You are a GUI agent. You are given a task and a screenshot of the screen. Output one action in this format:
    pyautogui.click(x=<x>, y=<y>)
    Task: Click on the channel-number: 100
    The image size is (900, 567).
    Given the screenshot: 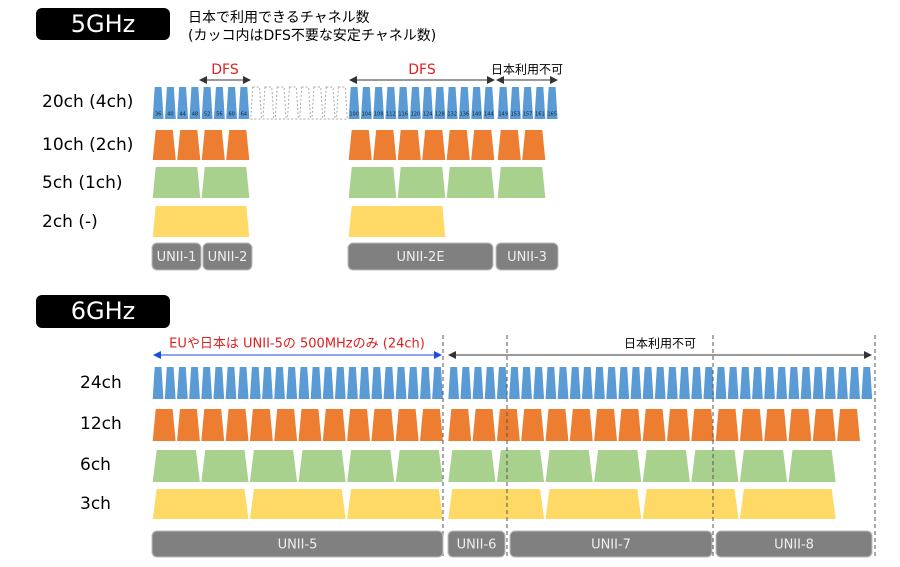 What is the action you would take?
    pyautogui.click(x=354, y=115)
    